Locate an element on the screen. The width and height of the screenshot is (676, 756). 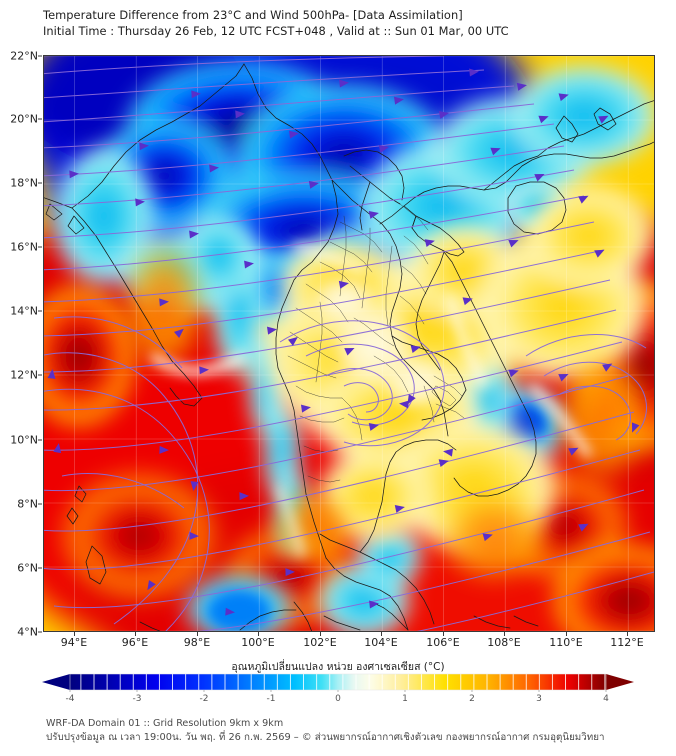
ytick-mark-22n is located at coordinates (40, 56).